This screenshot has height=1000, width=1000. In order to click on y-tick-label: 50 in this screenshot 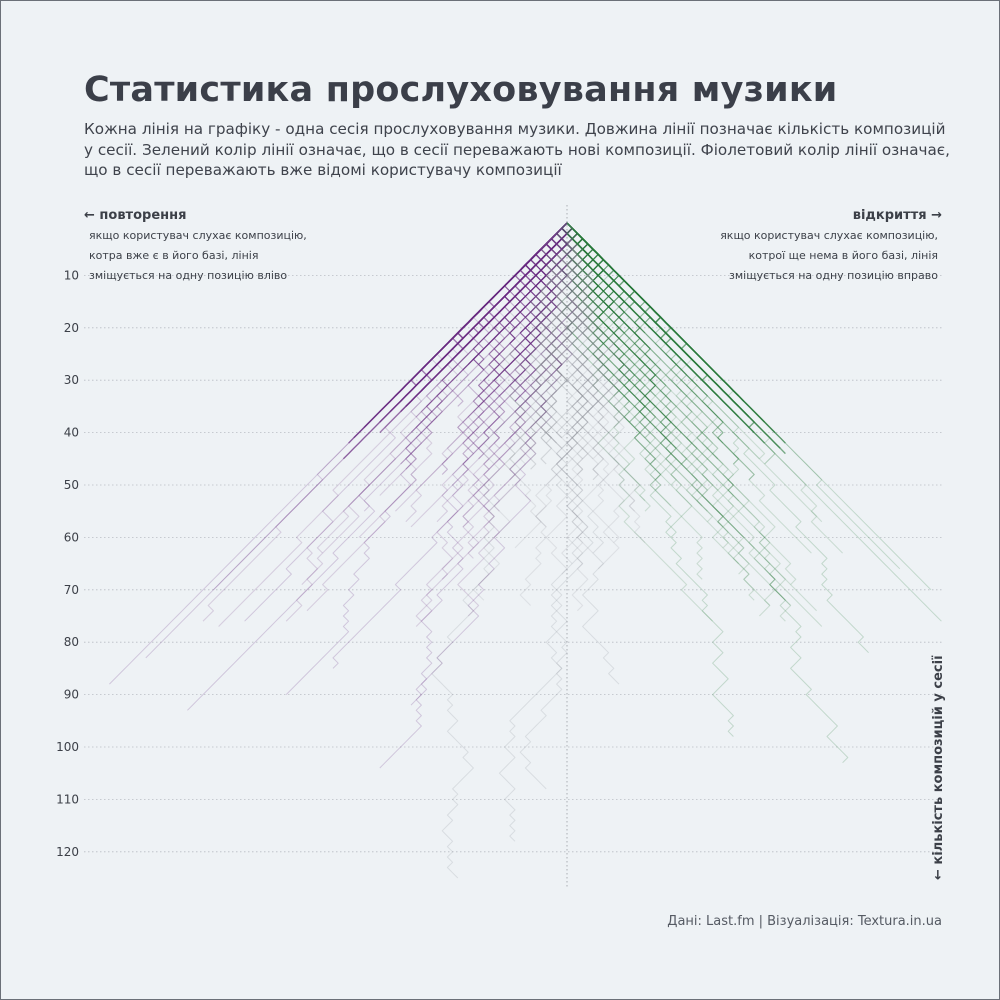, I will do `click(71, 485)`.